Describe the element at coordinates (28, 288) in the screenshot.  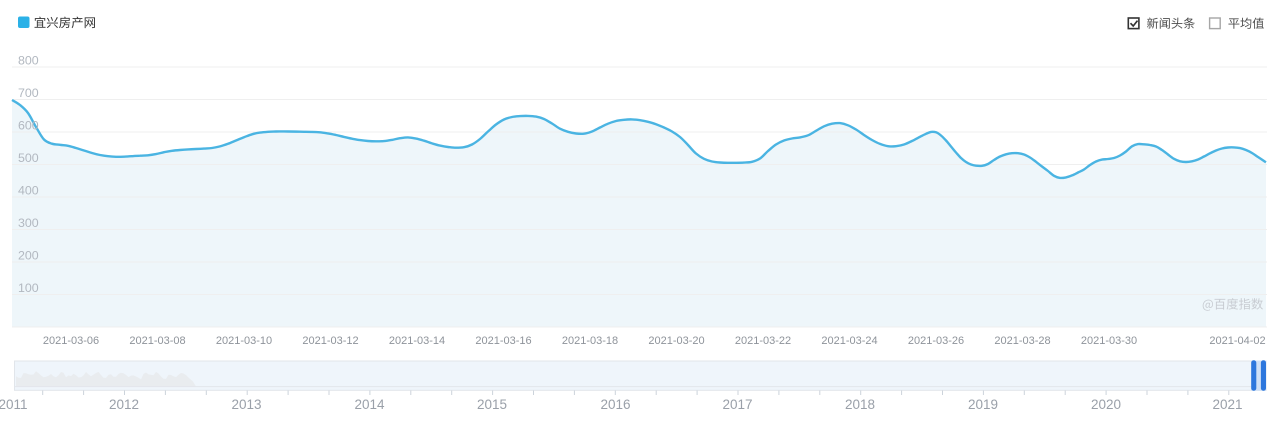
I see `svg-text: 100` at that location.